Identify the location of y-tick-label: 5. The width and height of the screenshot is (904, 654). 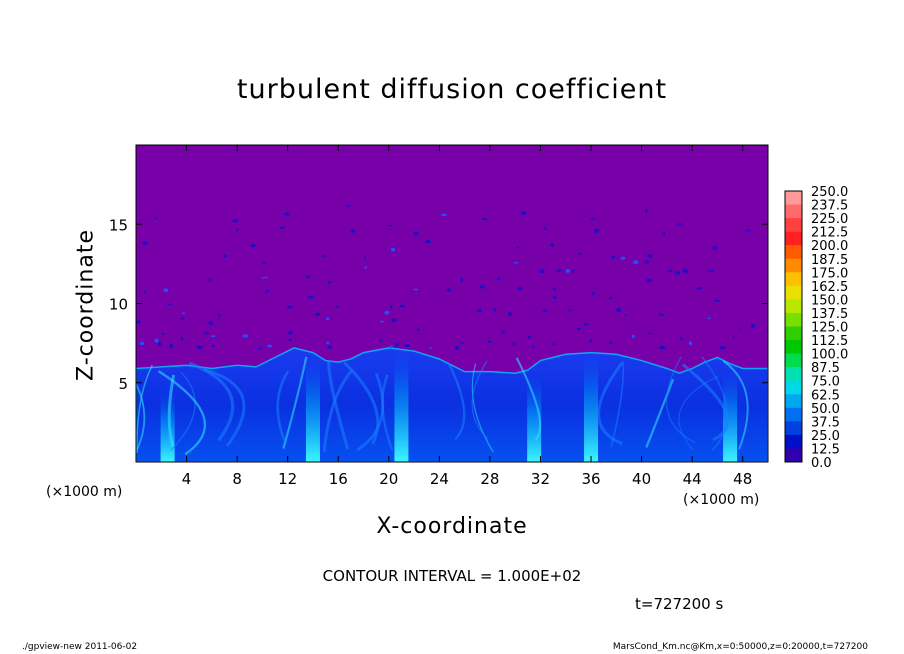
(123, 384).